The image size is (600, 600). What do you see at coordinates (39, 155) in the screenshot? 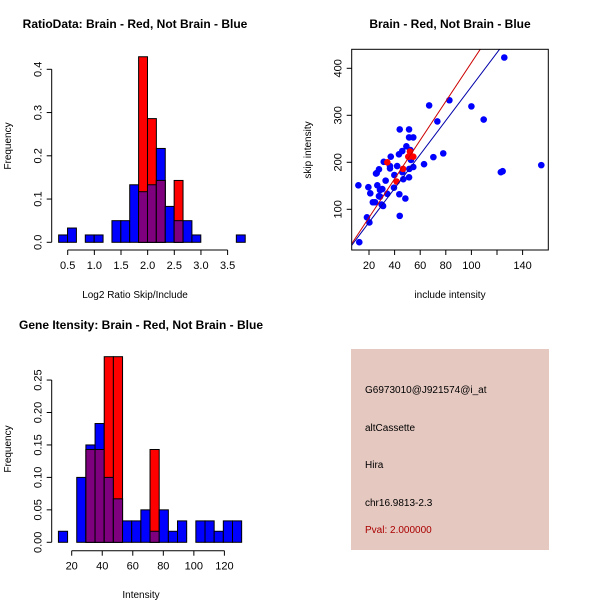
I see `y-tick-label: 0.2` at bounding box center [39, 155].